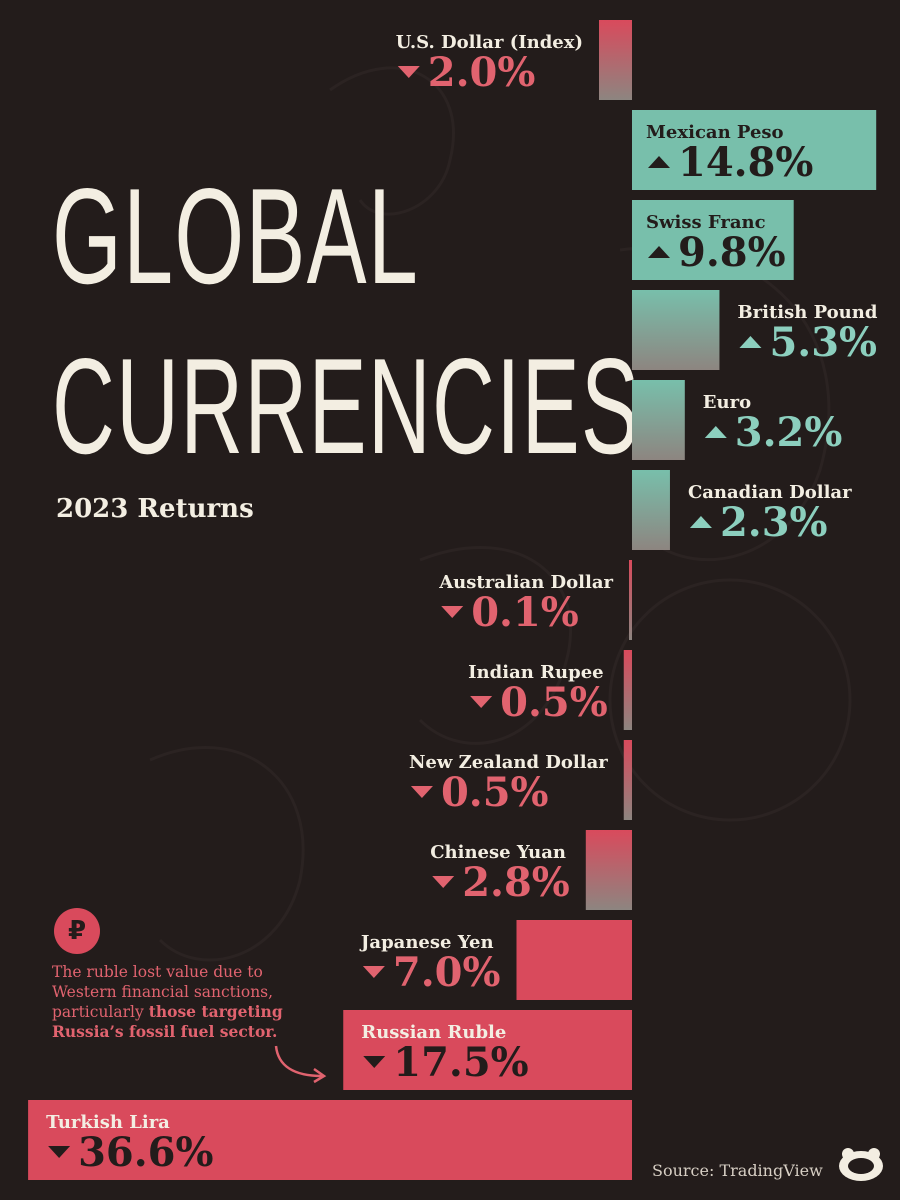 This screenshot has height=1200, width=900. Describe the element at coordinates (737, 1170) in the screenshot. I see `source-label: Source: TradingView` at that location.